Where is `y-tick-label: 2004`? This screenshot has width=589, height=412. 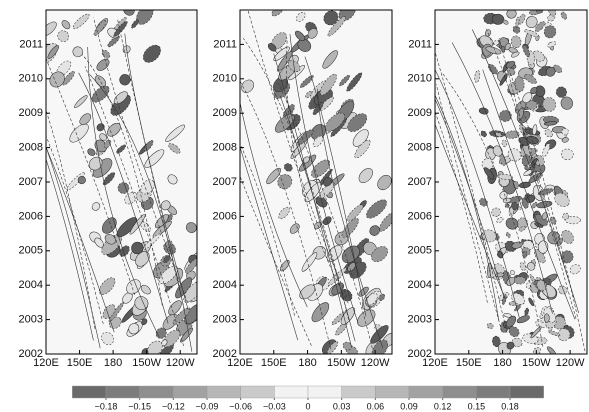
y-tick-label: 2004 is located at coordinates (420, 285).